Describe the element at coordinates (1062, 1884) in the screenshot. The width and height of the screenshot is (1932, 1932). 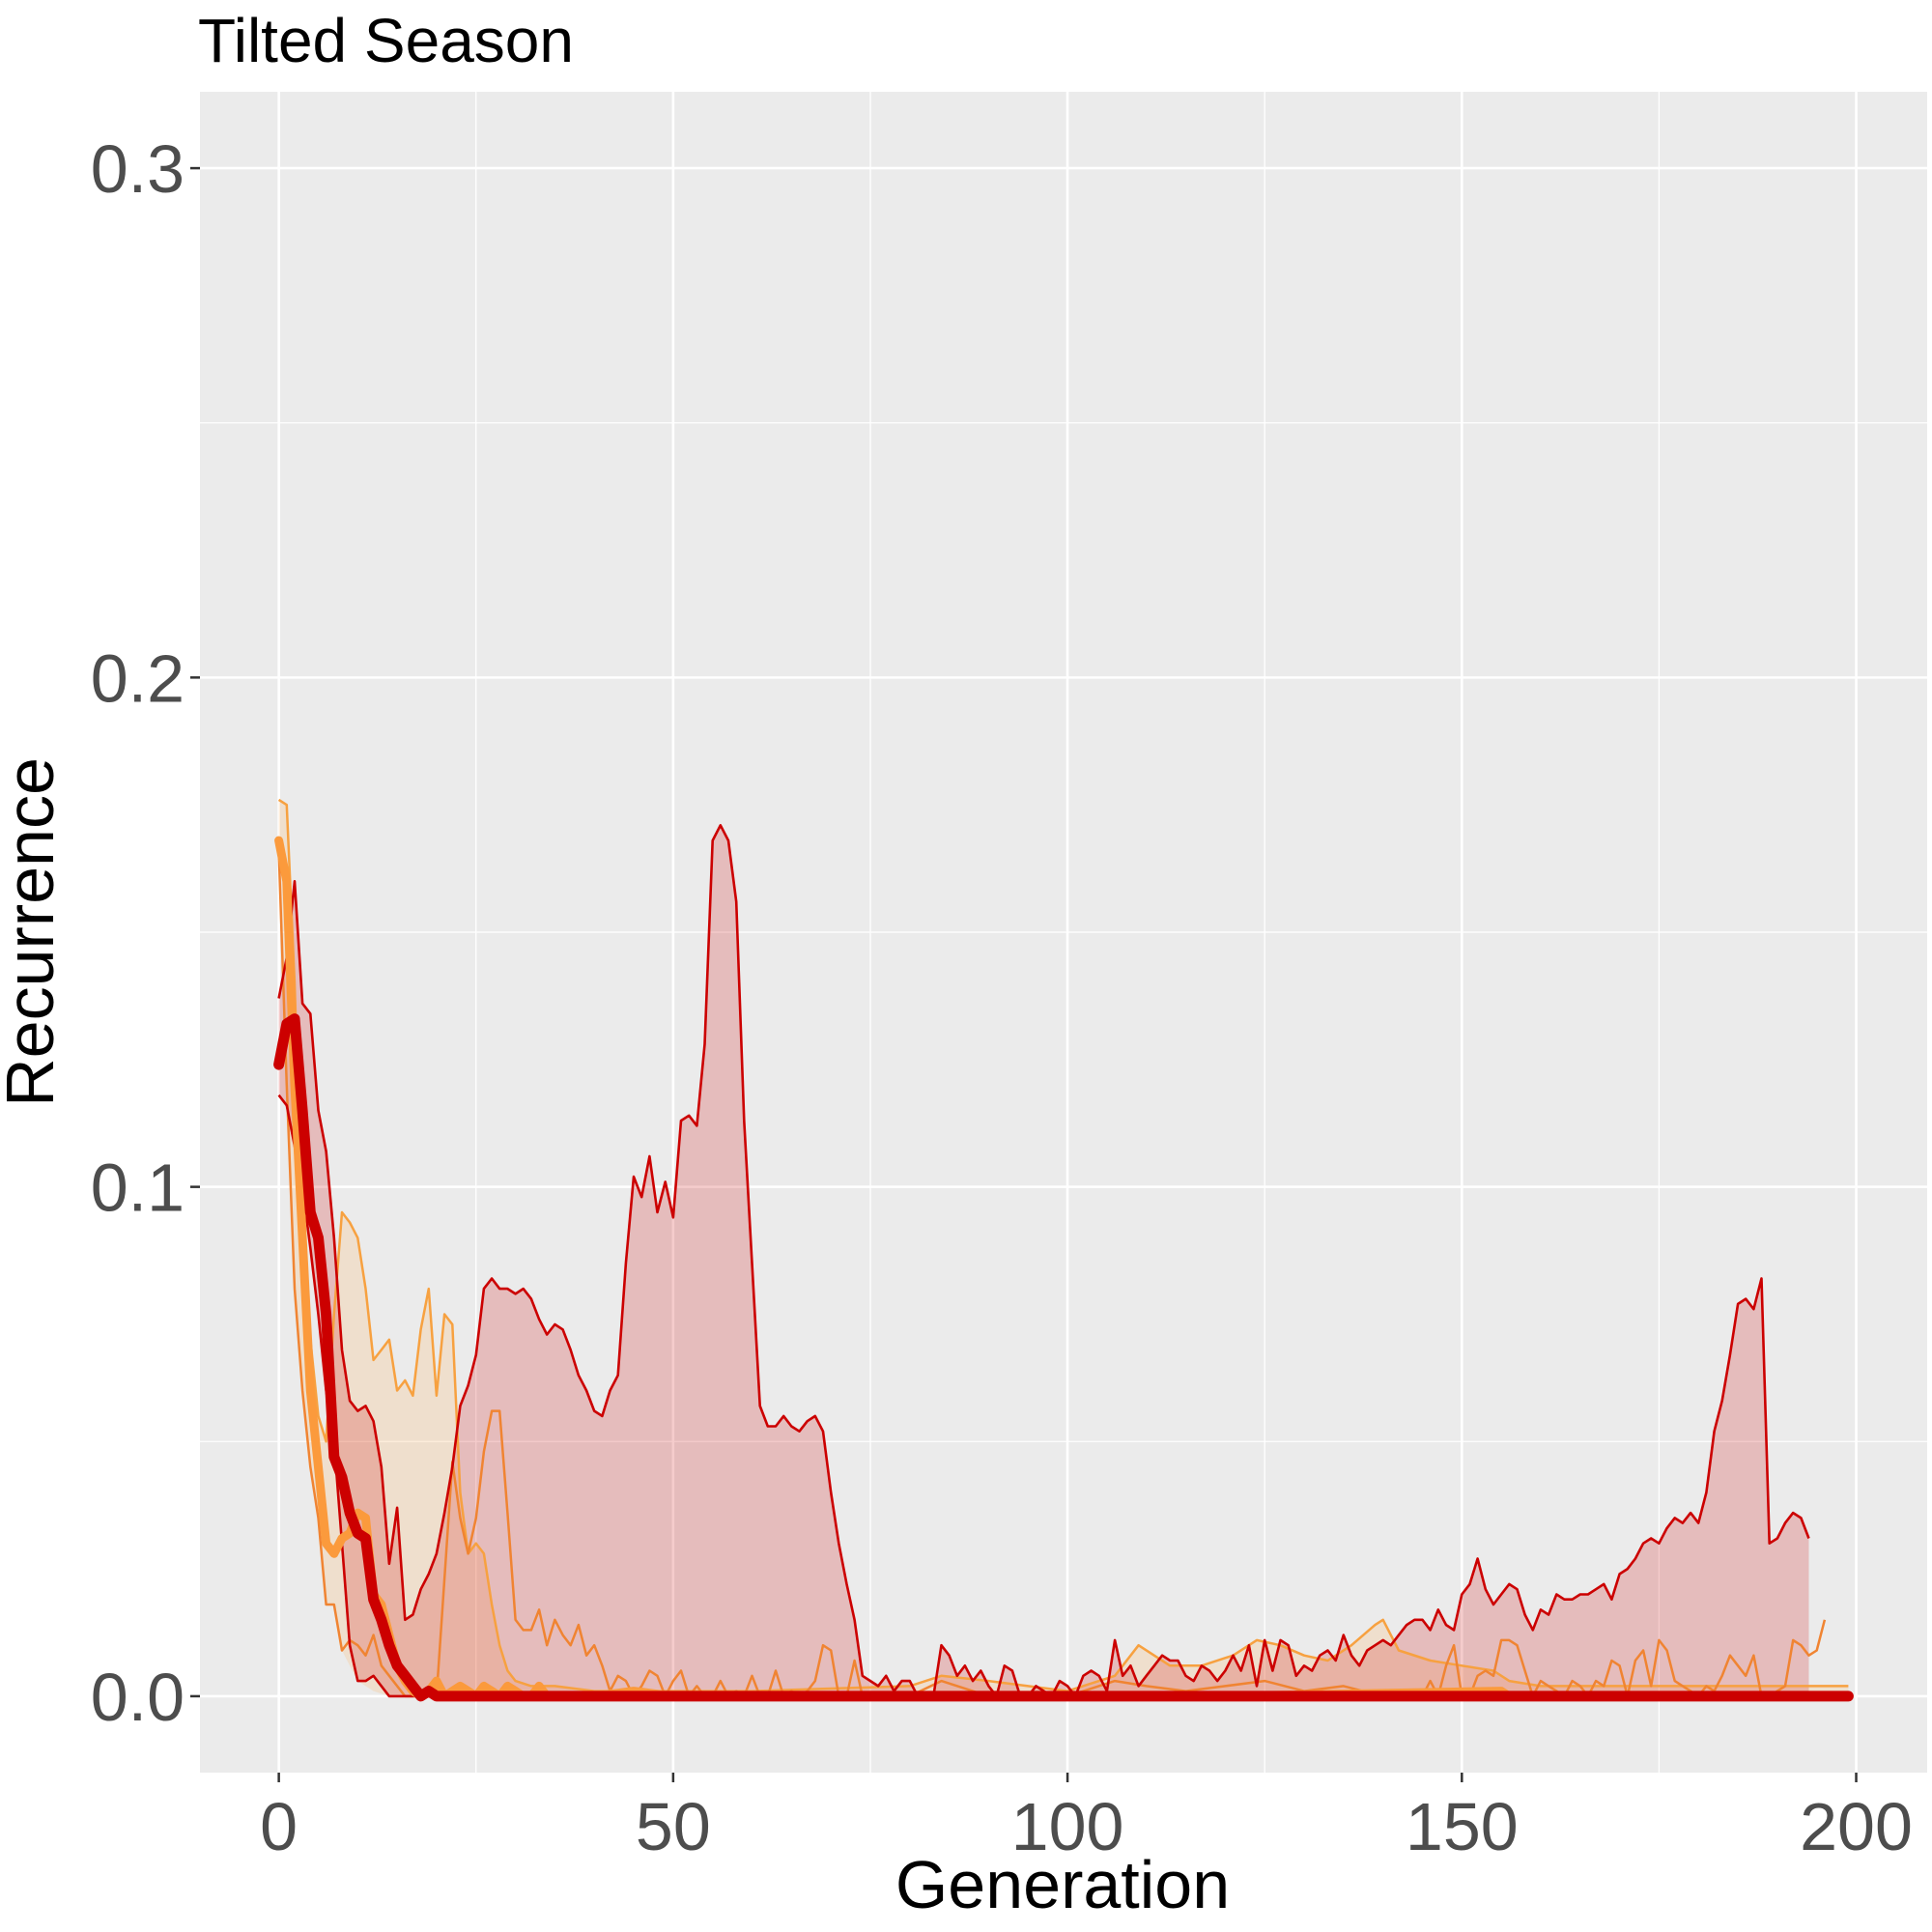
I see `x-axis-title: Generation` at that location.